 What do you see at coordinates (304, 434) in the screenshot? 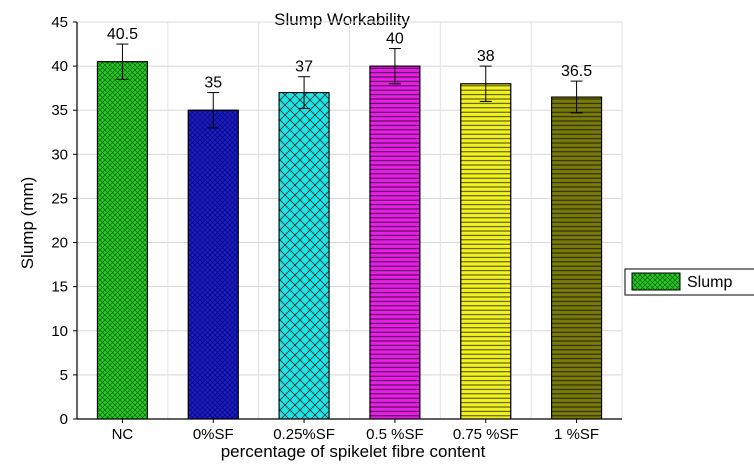
I see `x-tick-label: 0.25%SF` at bounding box center [304, 434].